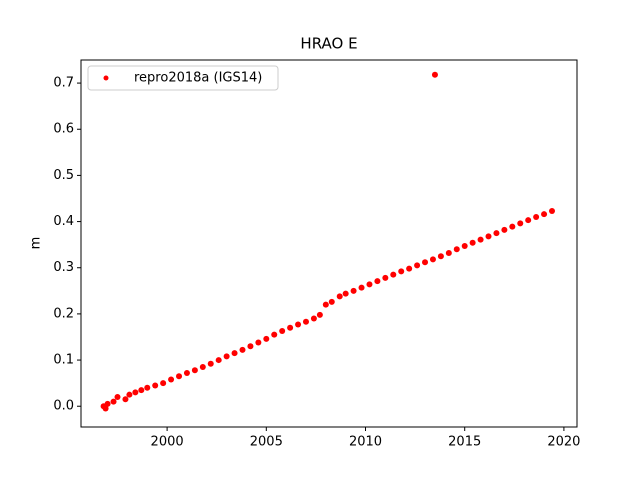  What do you see at coordinates (63, 83) in the screenshot?
I see `y-tick-label: 0.7` at bounding box center [63, 83].